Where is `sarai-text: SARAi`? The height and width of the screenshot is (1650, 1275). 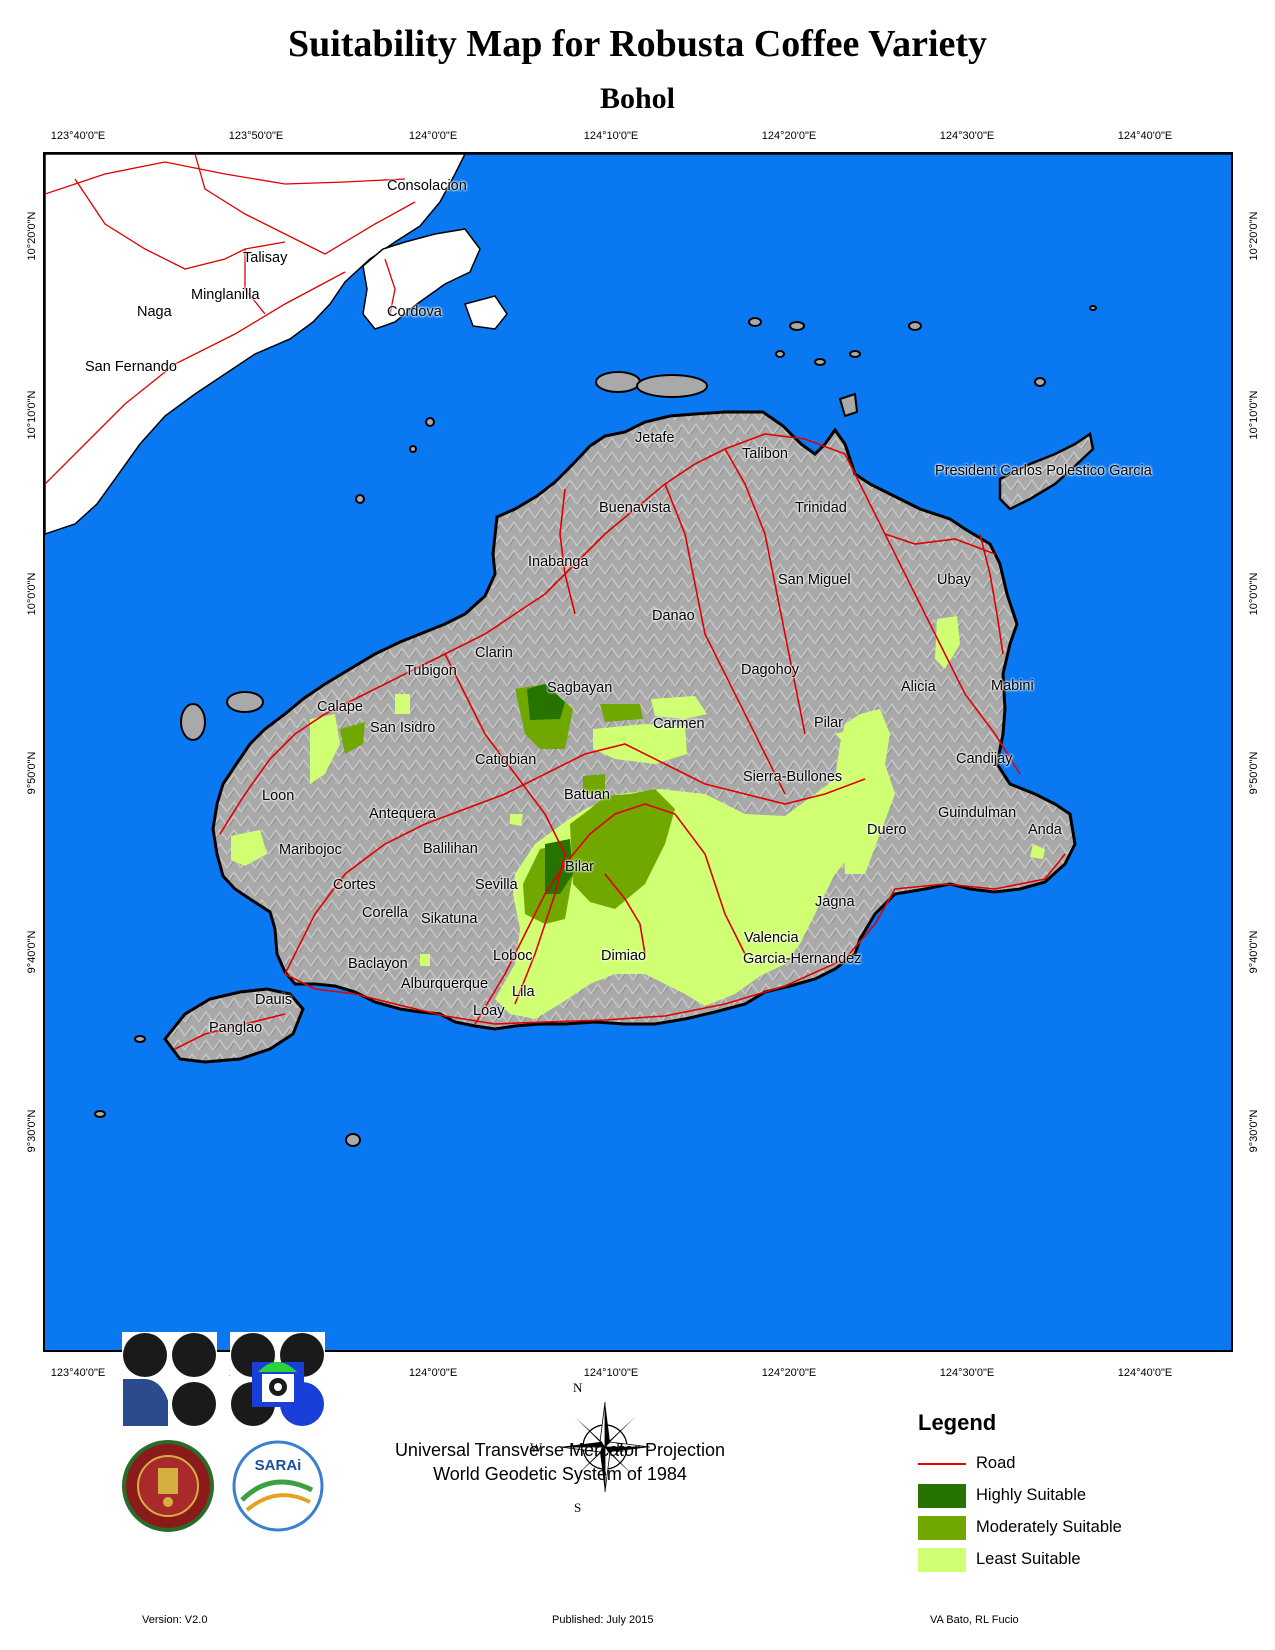
sarai-text: SARAi is located at coordinates (278, 1465).